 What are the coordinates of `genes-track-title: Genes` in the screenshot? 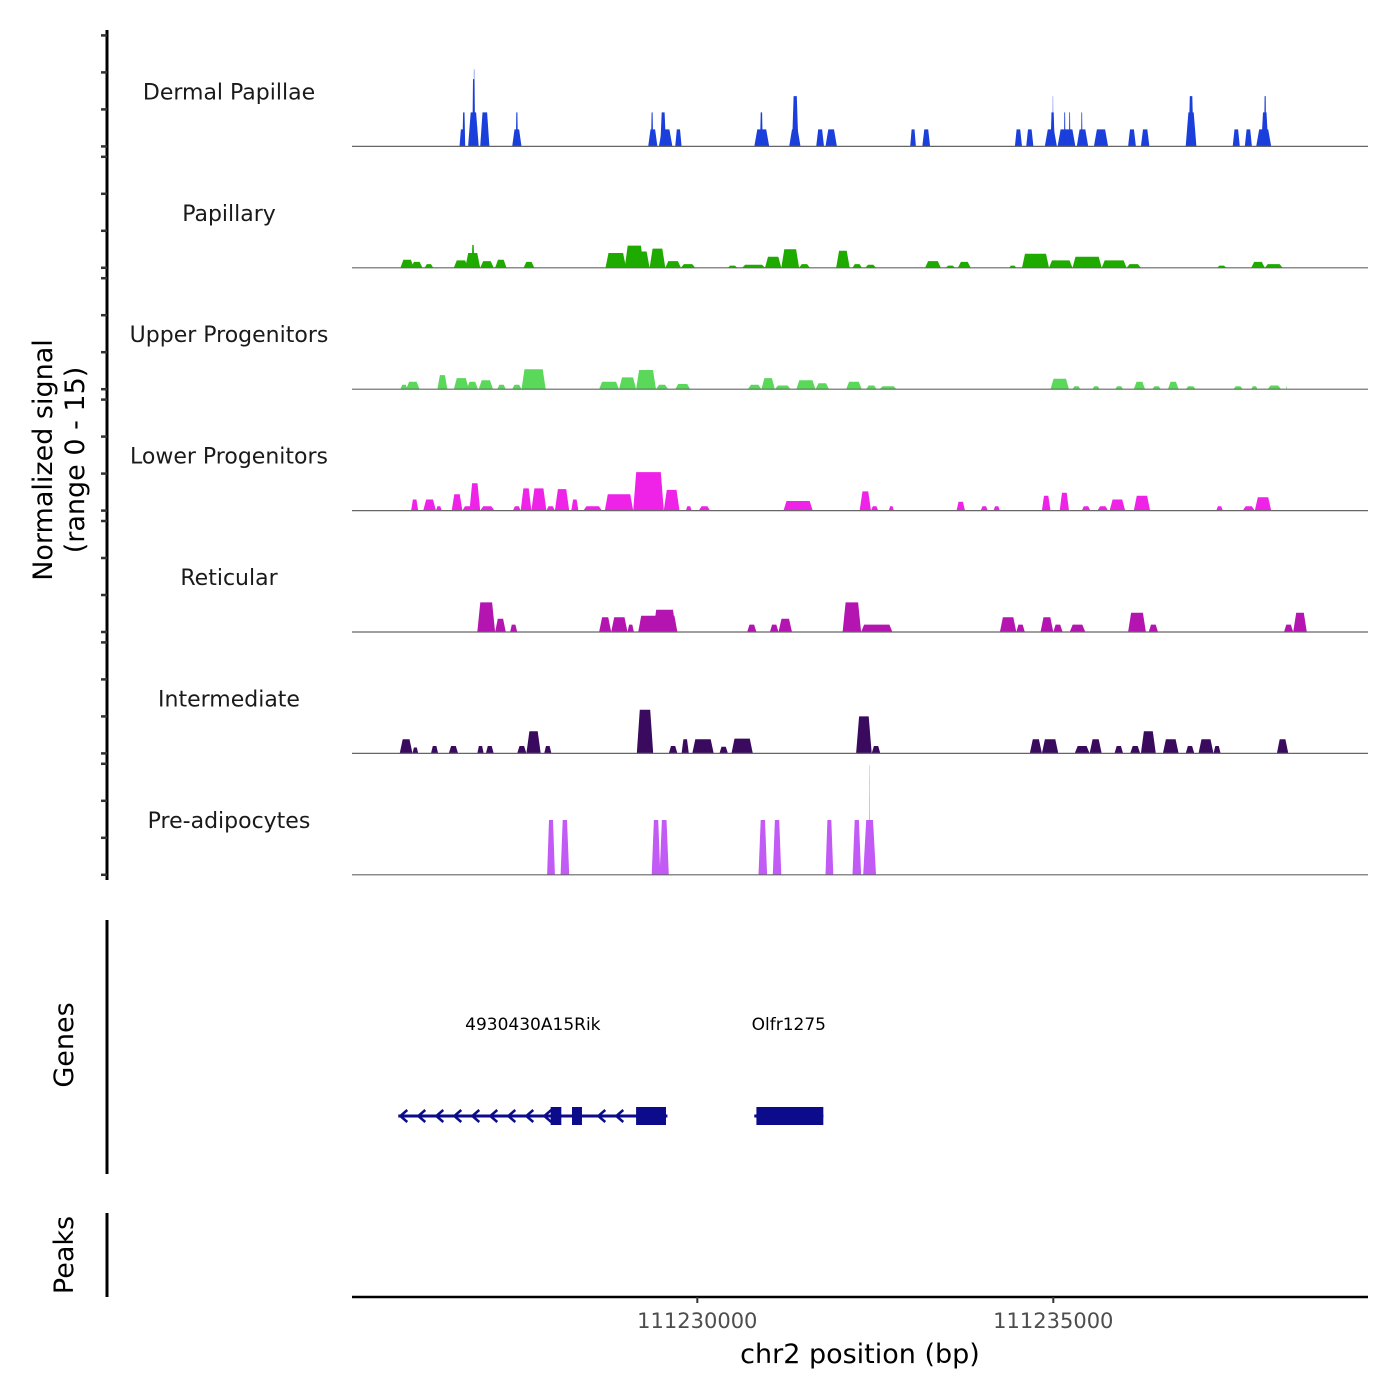 It's located at (64, 1044).